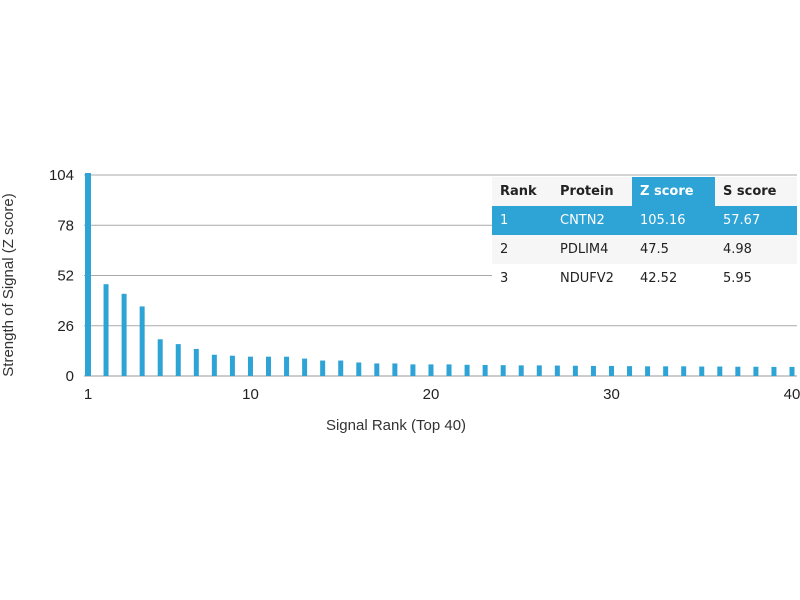 The width and height of the screenshot is (800, 600). I want to click on x-tick-label: 1, so click(88, 394).